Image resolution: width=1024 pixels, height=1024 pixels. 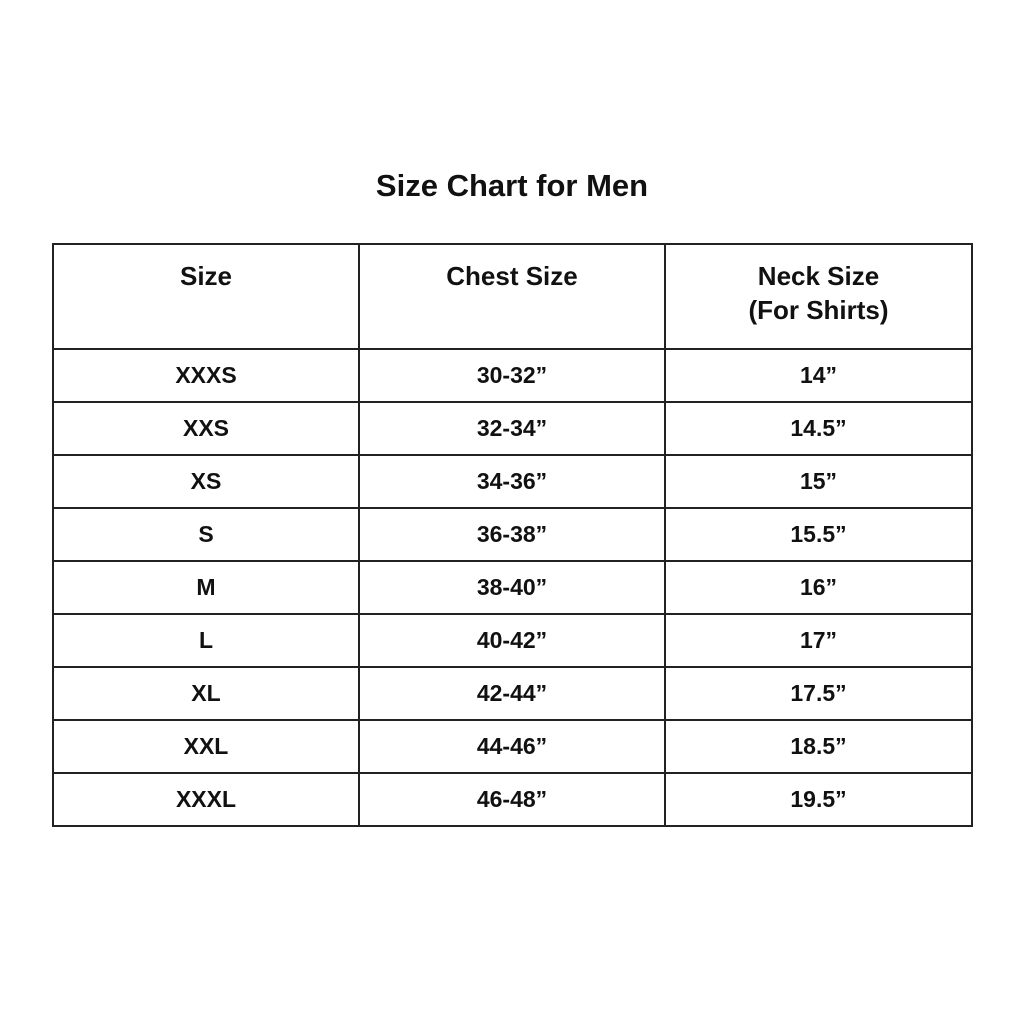 What do you see at coordinates (206, 693) in the screenshot?
I see `cell-size: XL` at bounding box center [206, 693].